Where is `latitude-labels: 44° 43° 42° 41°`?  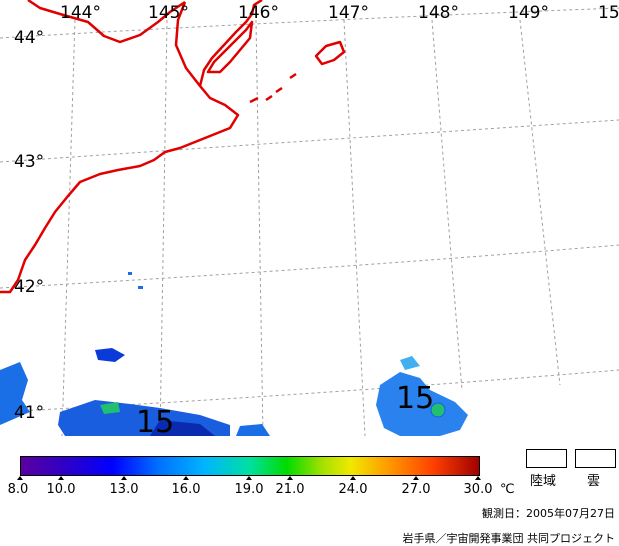
latitude-labels: 44° 43° 42° 41° is located at coordinates (29, 225).